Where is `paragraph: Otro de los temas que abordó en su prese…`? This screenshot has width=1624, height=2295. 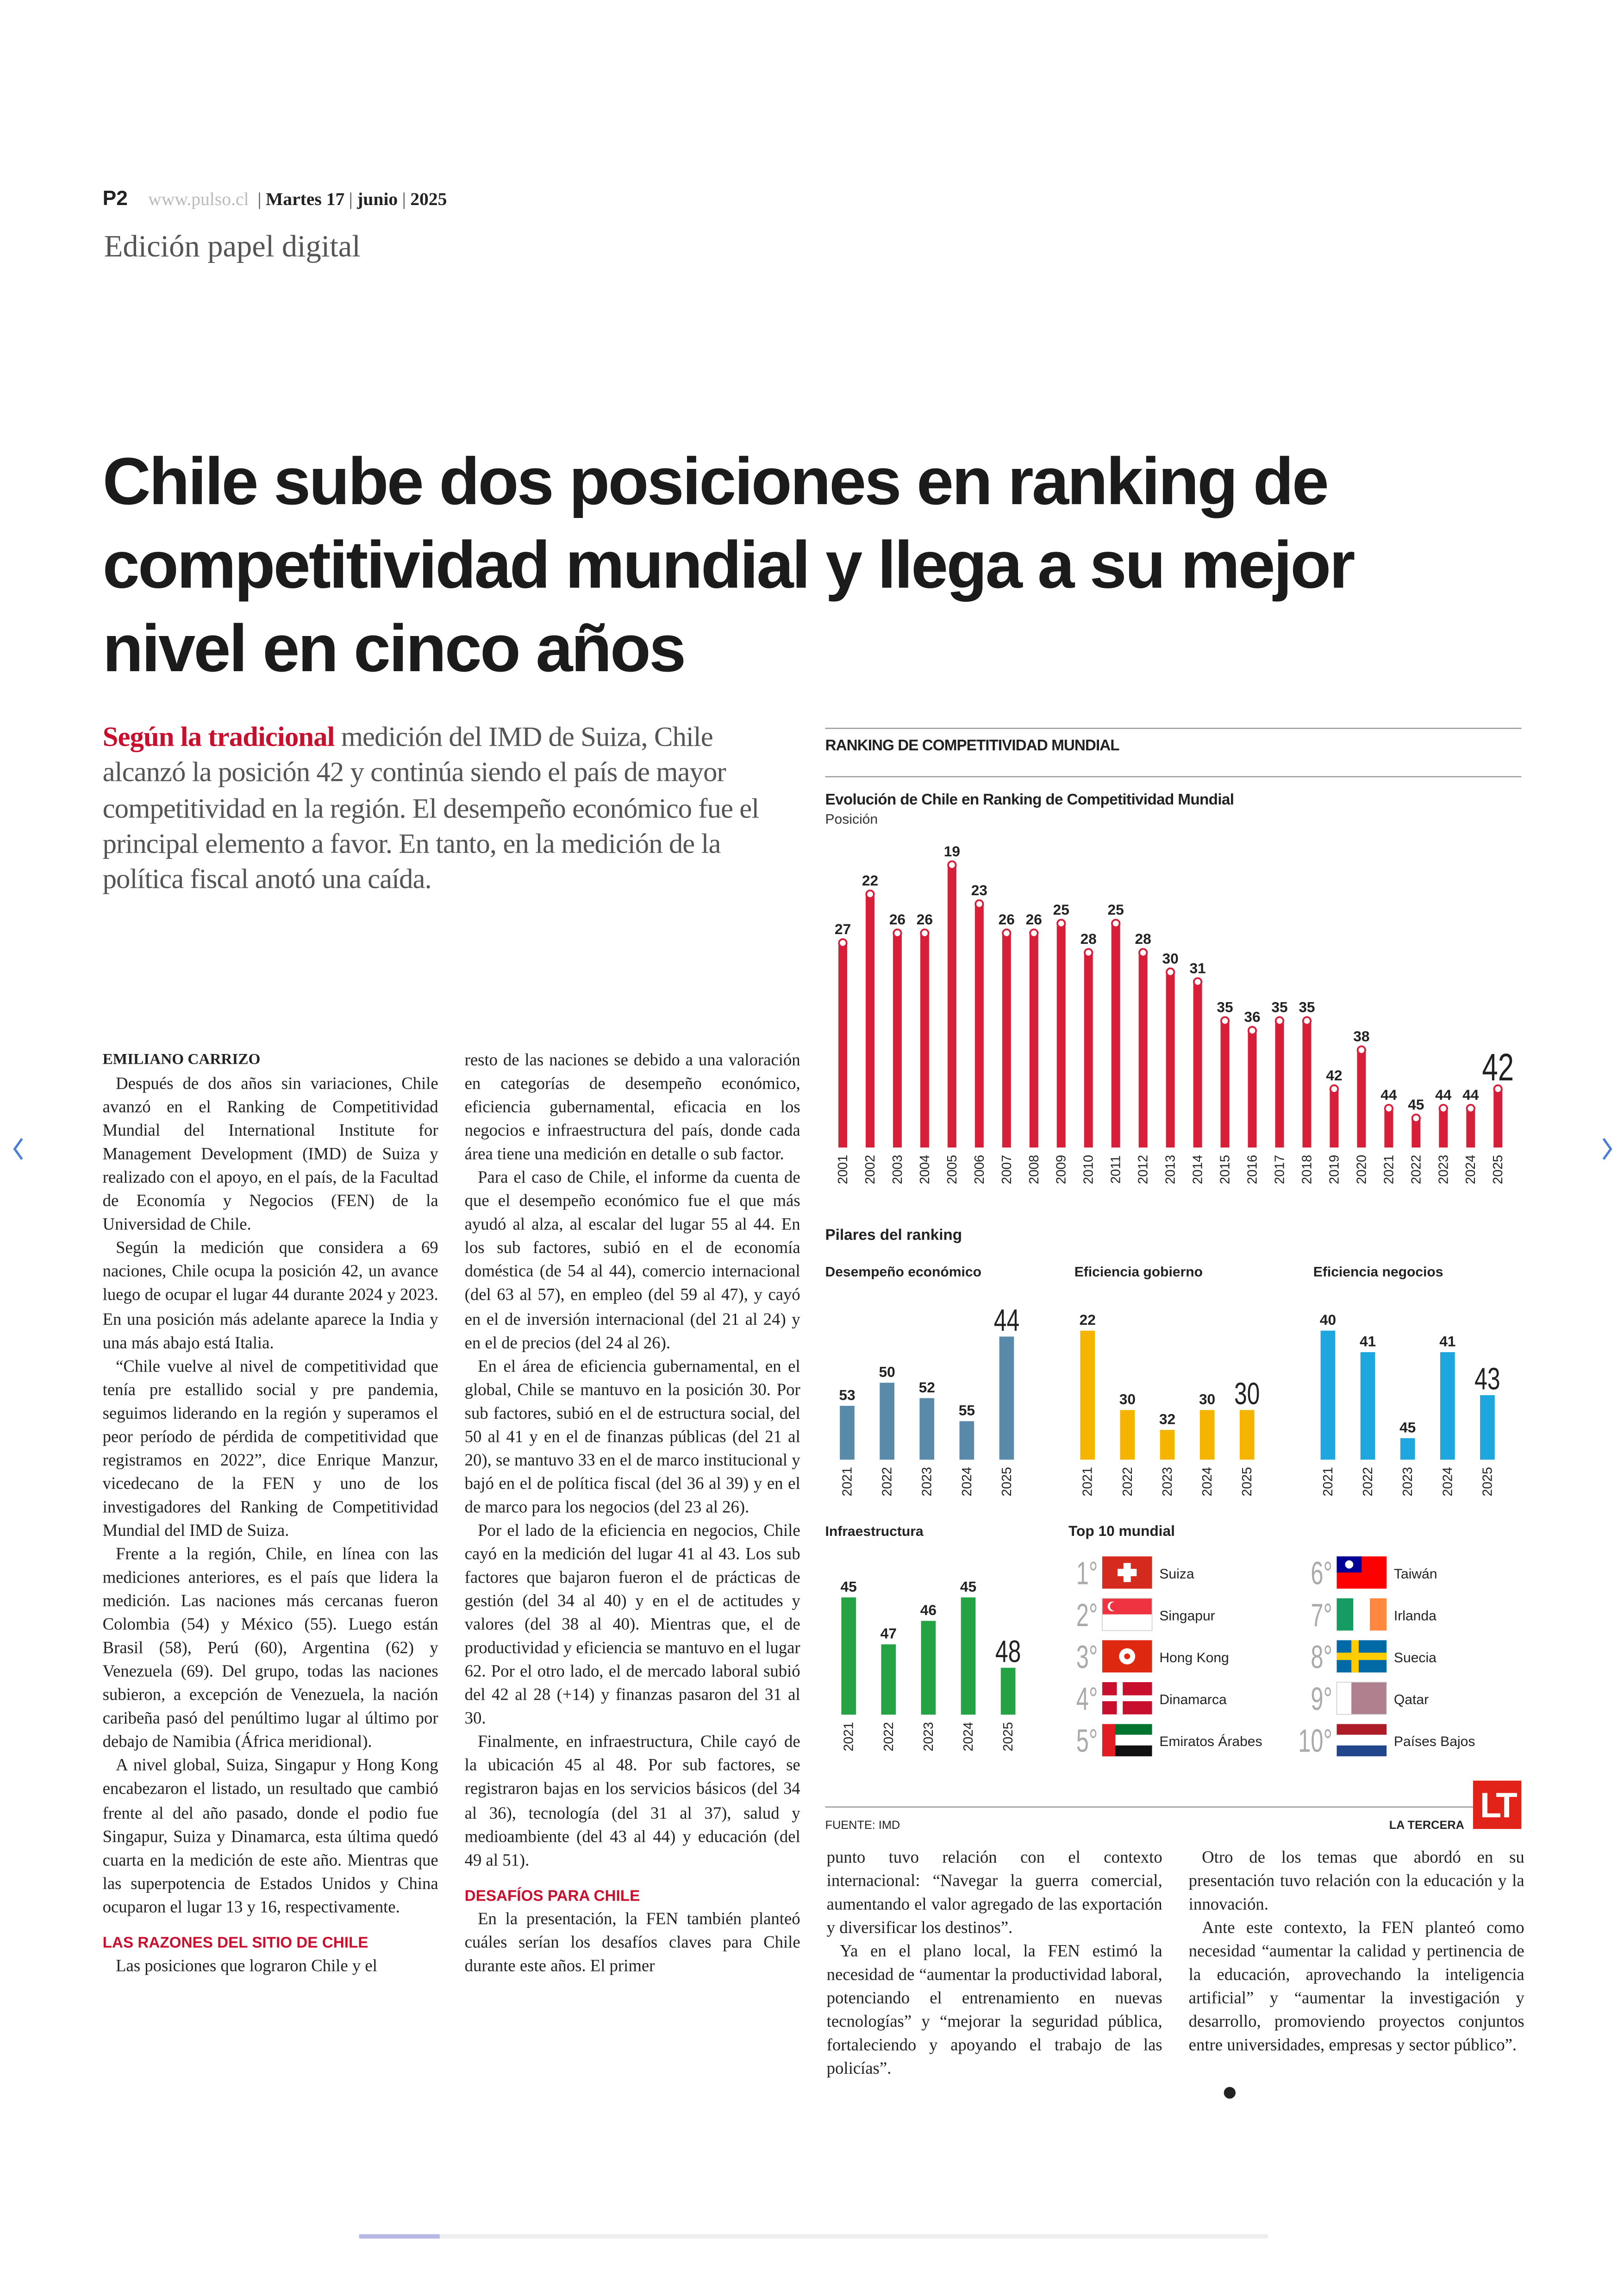
paragraph: Otro de los temas que abordó en su prese… is located at coordinates (1356, 1882).